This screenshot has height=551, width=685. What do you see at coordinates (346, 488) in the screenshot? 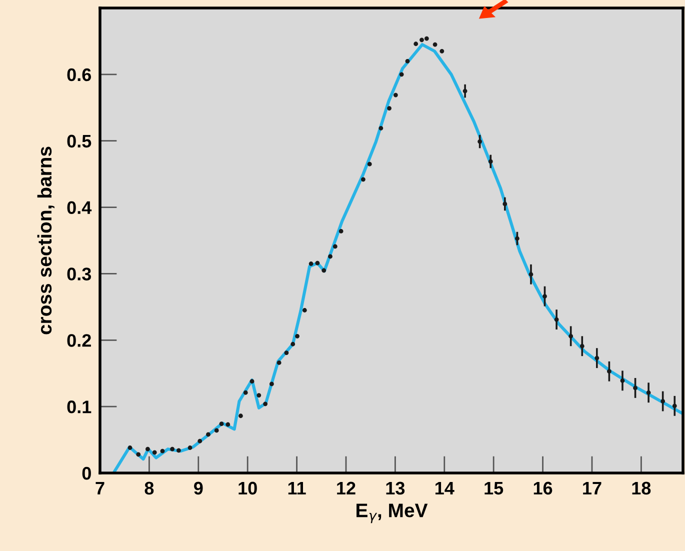
I see `x-tick-label: 12` at bounding box center [346, 488].